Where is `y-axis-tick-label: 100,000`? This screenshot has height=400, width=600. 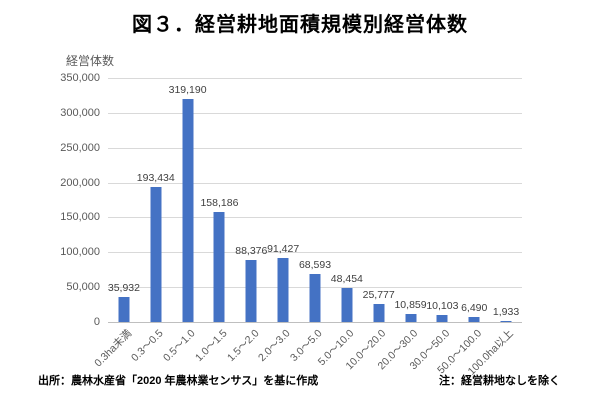
y-axis-tick-label: 100,000 is located at coordinates (80, 252).